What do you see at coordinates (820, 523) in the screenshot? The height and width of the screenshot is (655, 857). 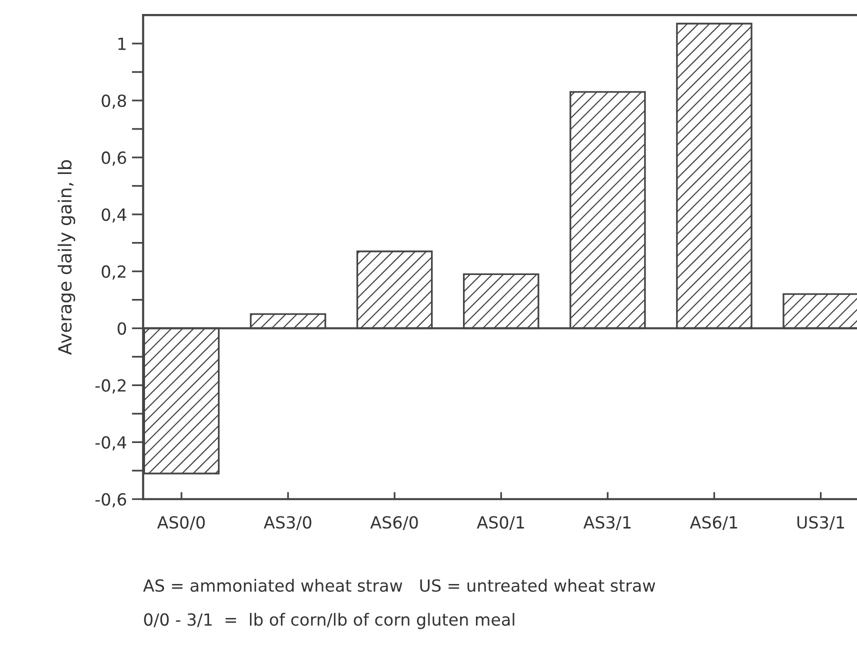 I see `x-tick-label: US3/1` at bounding box center [820, 523].